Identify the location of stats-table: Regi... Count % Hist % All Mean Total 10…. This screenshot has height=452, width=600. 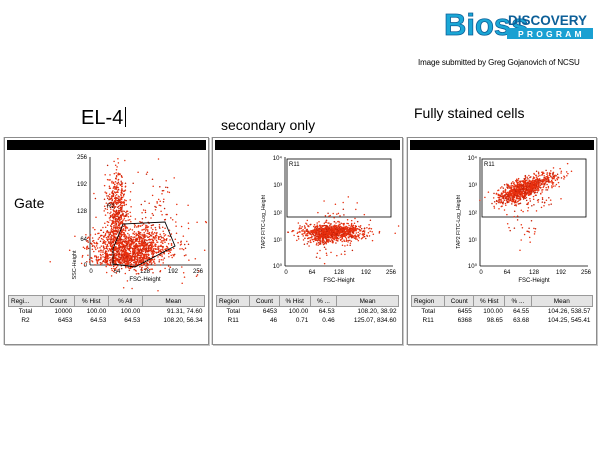
(107, 310).